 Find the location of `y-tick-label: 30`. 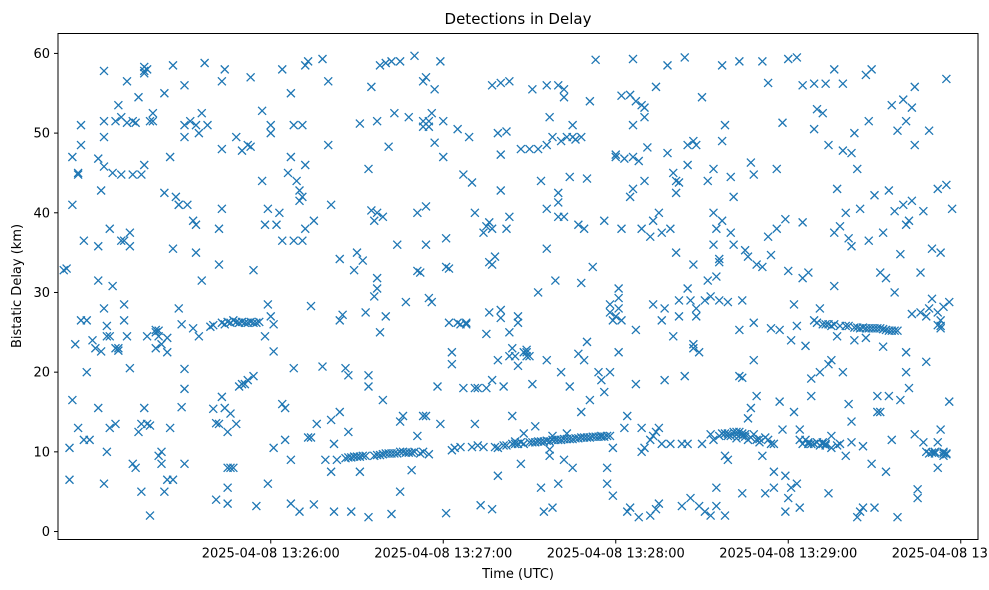

y-tick-label: 30 is located at coordinates (41, 293).